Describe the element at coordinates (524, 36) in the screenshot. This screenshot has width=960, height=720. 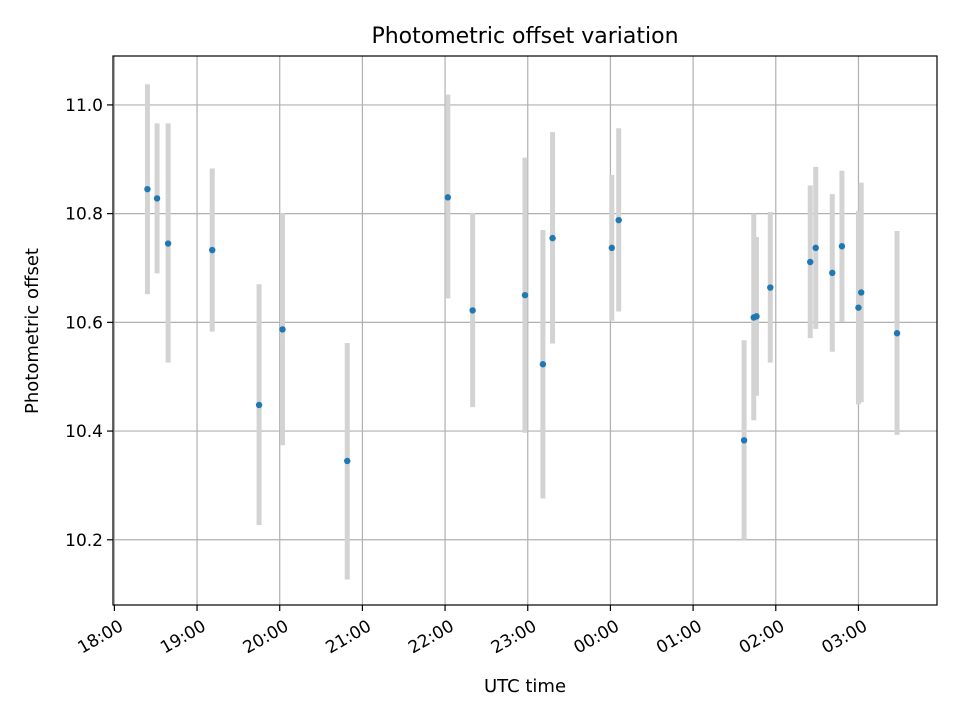
I see `chart-title: Photometric offset variation` at that location.